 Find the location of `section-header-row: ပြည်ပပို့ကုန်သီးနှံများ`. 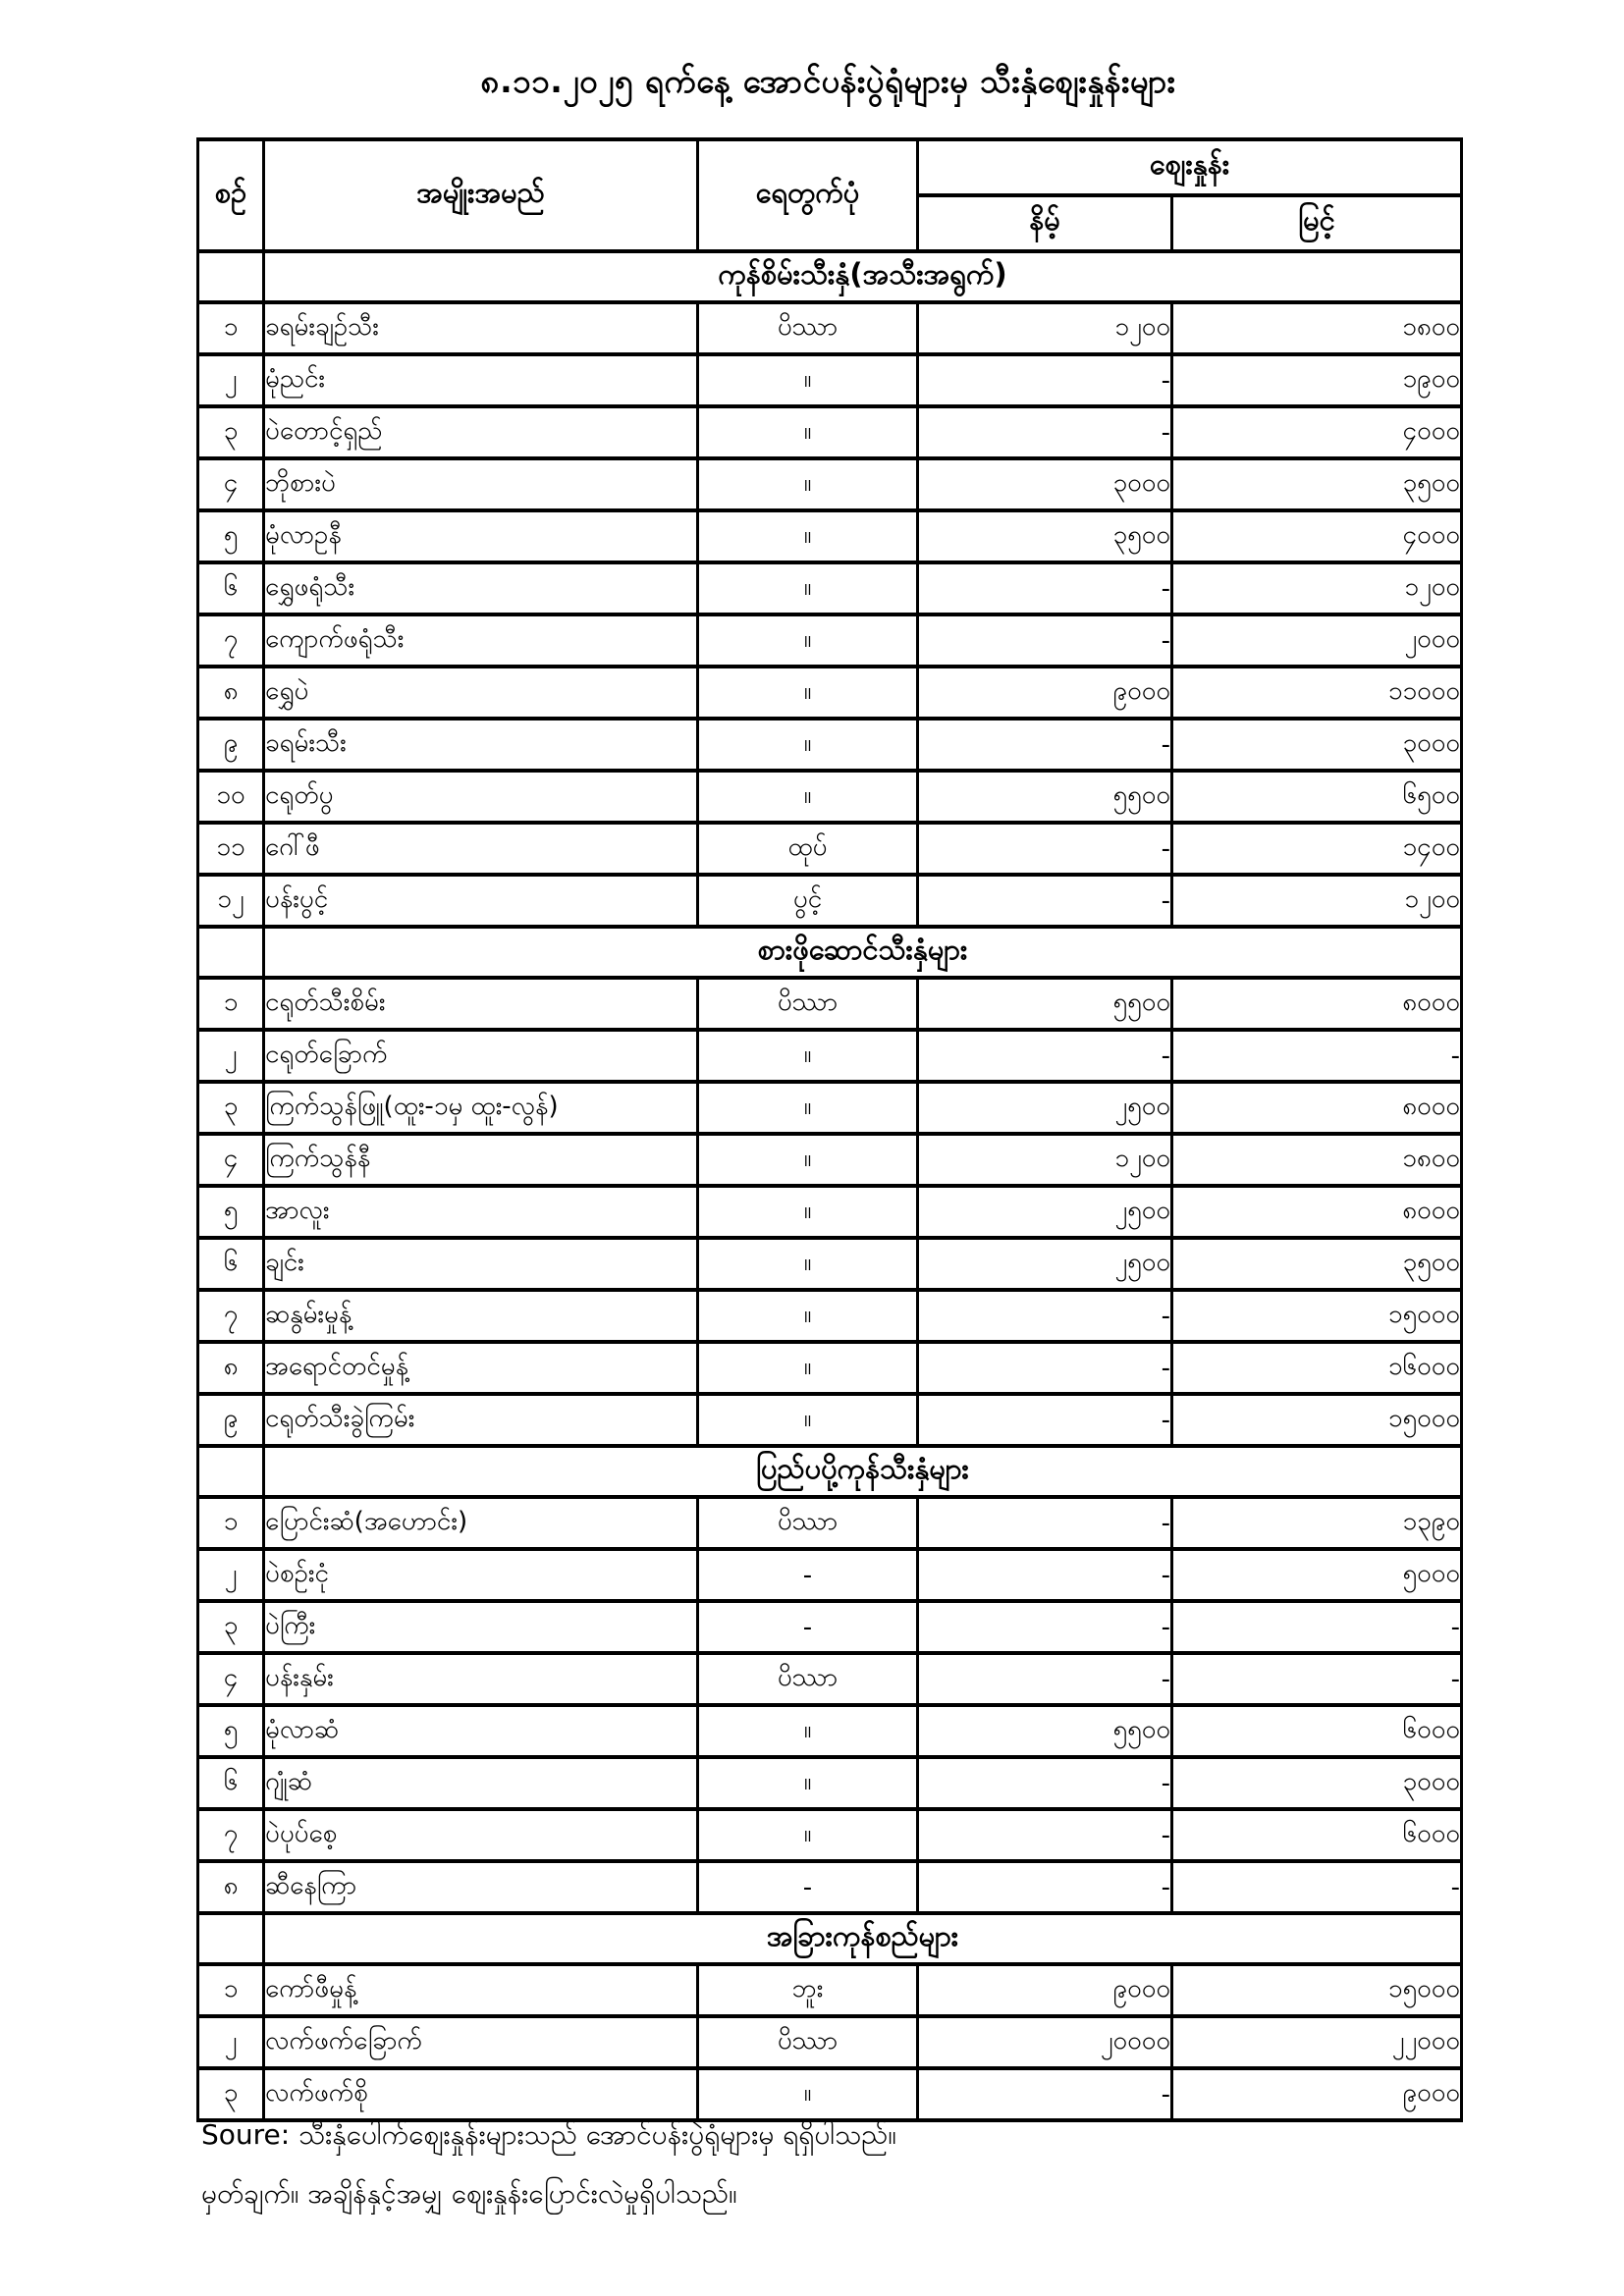

section-header-row: ပြည်ပပို့ကုန်သီးနှံများ is located at coordinates (829, 1471).